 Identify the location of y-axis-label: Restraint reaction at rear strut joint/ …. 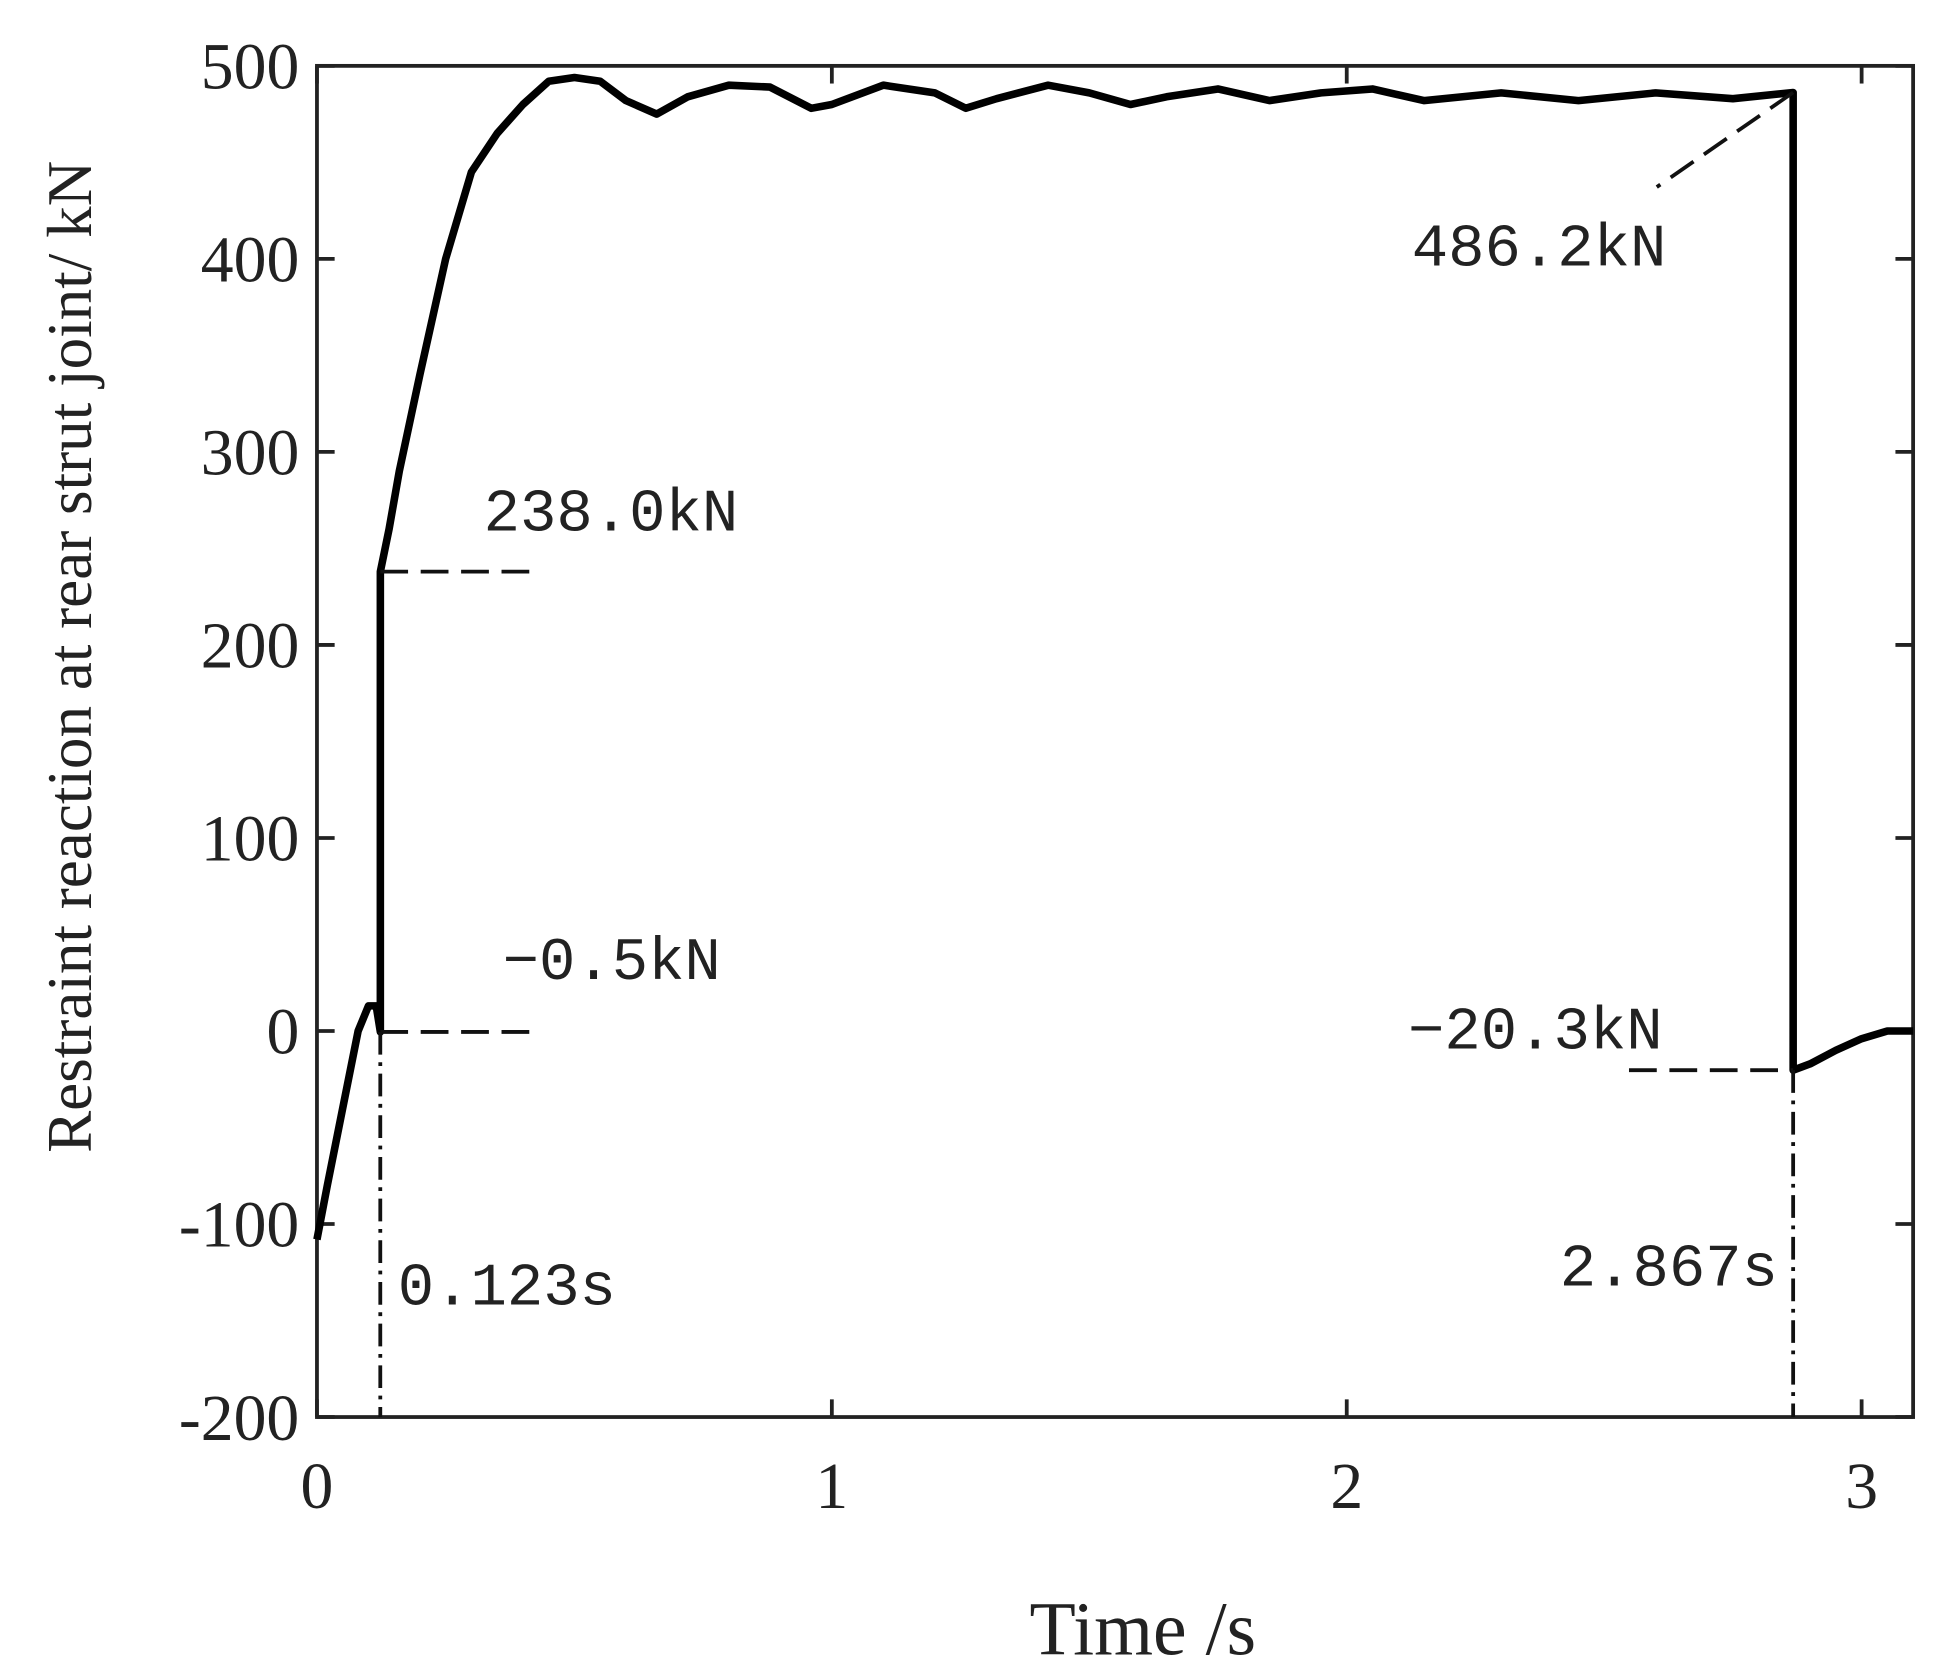
(70, 657).